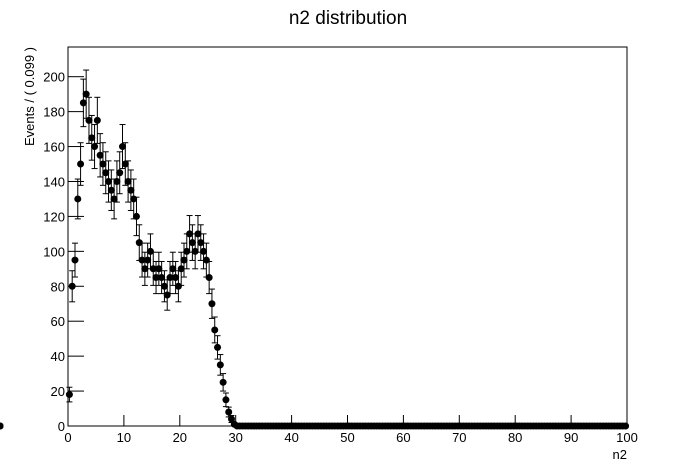 The image size is (696, 474). Describe the element at coordinates (54, 147) in the screenshot. I see `y-tick-label: 160` at that location.